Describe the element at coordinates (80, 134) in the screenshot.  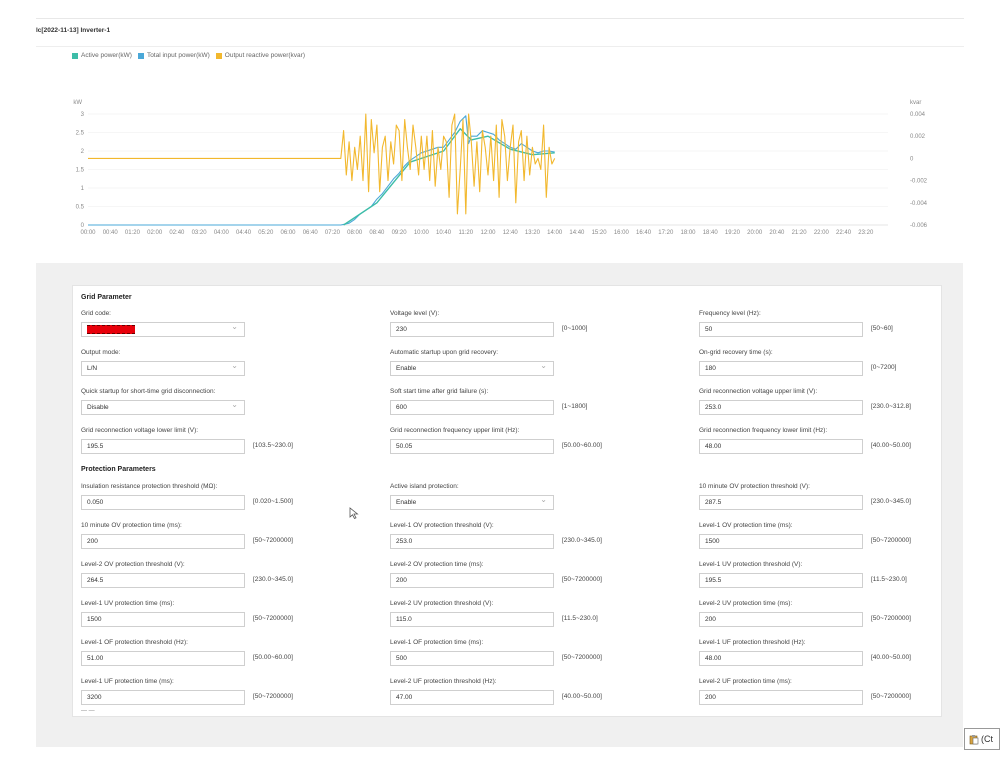
I see `y-left-tick-label: 2.5` at that location.